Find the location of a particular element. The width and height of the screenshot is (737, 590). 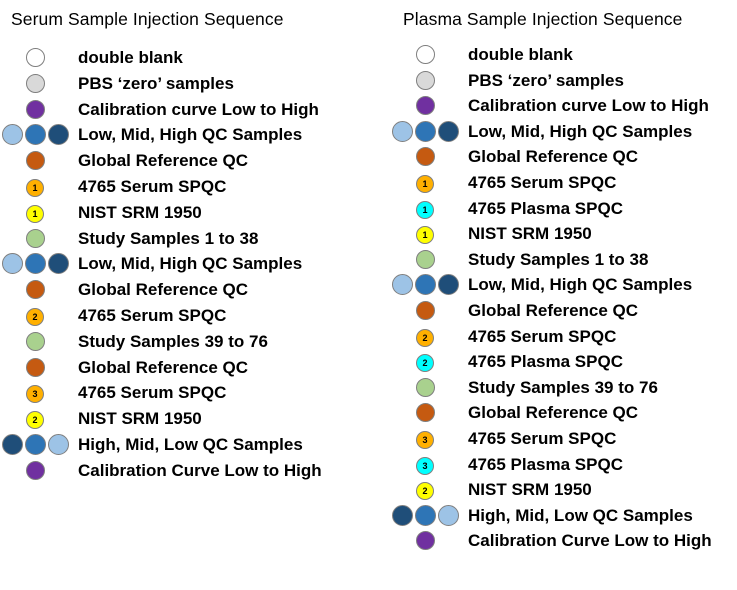

sequence-item: 1 4765 Plasma SPQC is located at coordinates (563, 210).